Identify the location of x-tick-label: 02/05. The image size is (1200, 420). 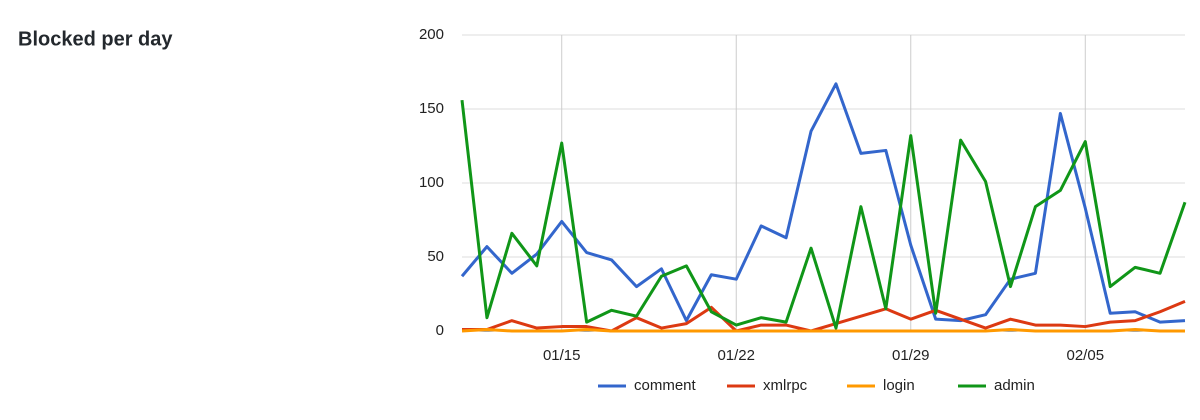
(1086, 355).